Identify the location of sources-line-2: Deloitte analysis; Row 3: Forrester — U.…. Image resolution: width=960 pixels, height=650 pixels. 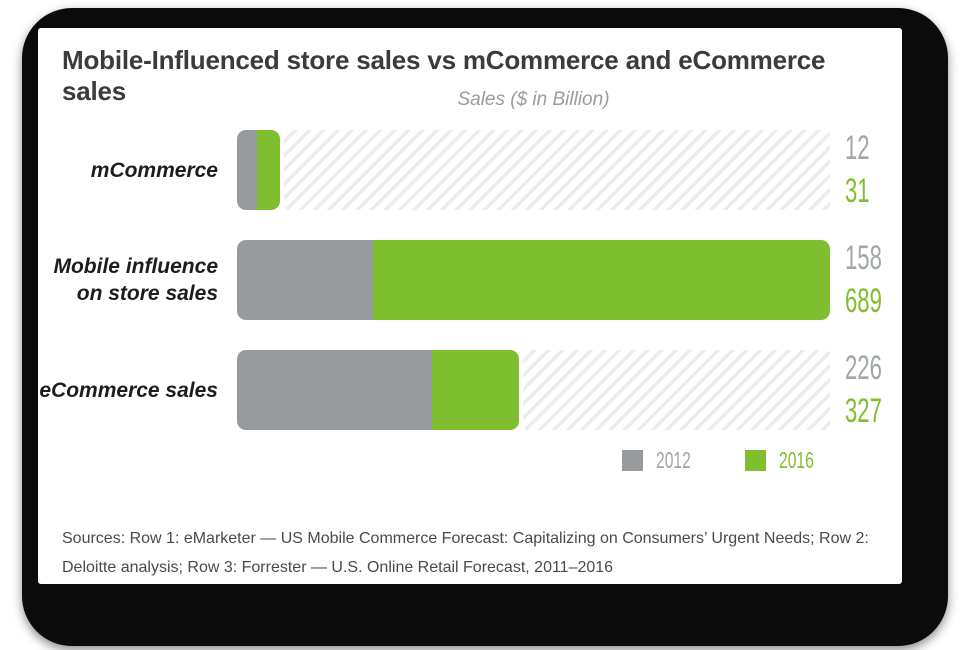
(338, 567).